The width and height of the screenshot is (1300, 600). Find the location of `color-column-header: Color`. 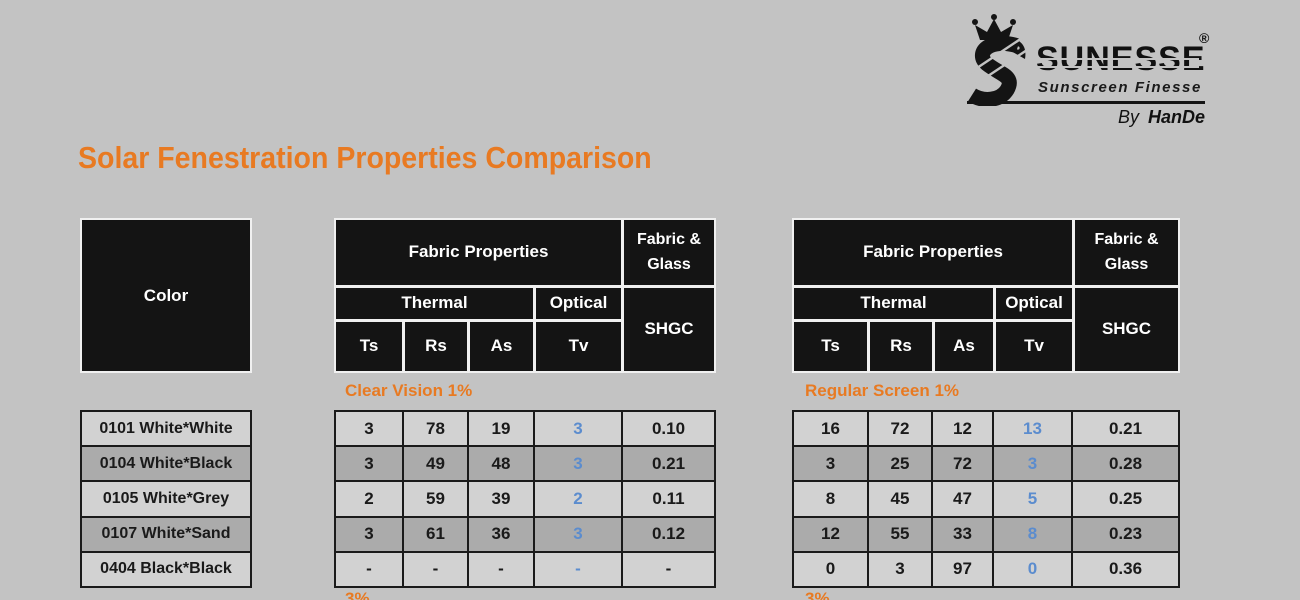

color-column-header: Color is located at coordinates (166, 295).